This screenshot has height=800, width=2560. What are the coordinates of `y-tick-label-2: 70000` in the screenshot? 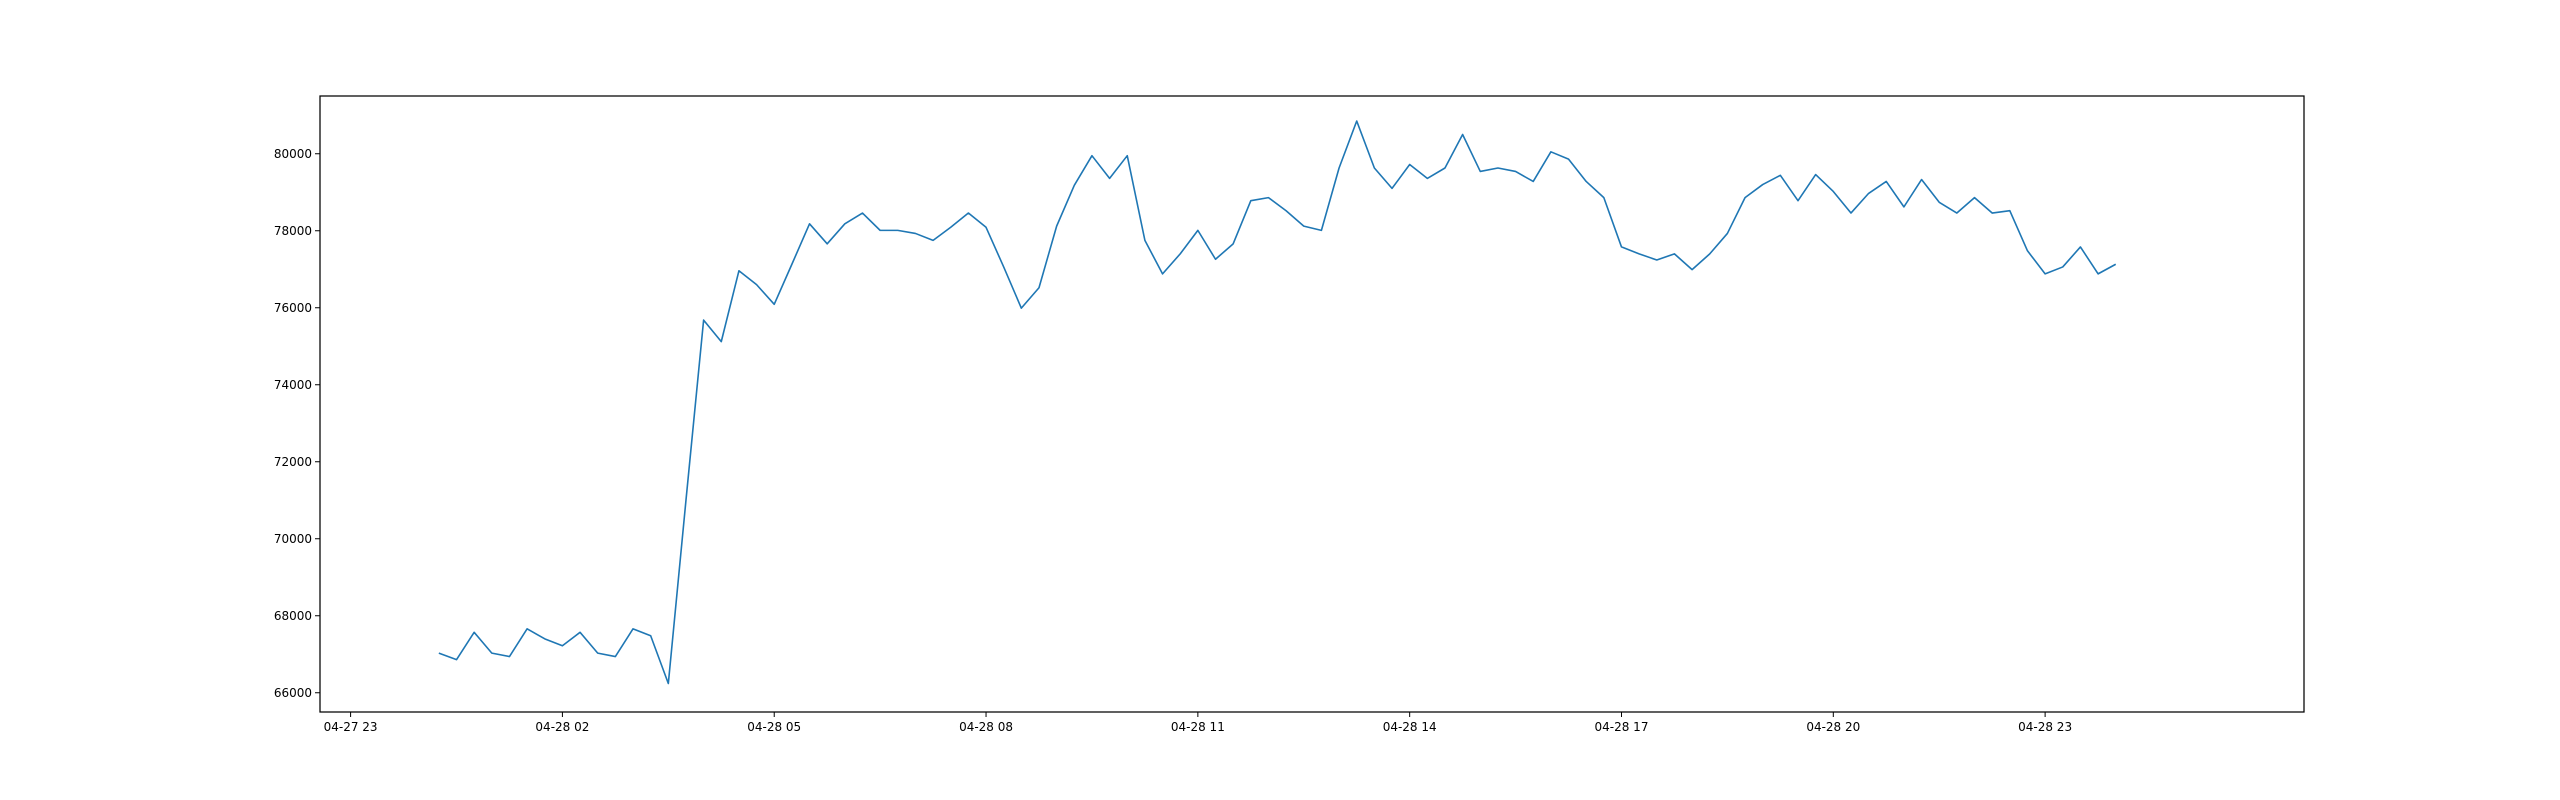 It's located at (293, 539).